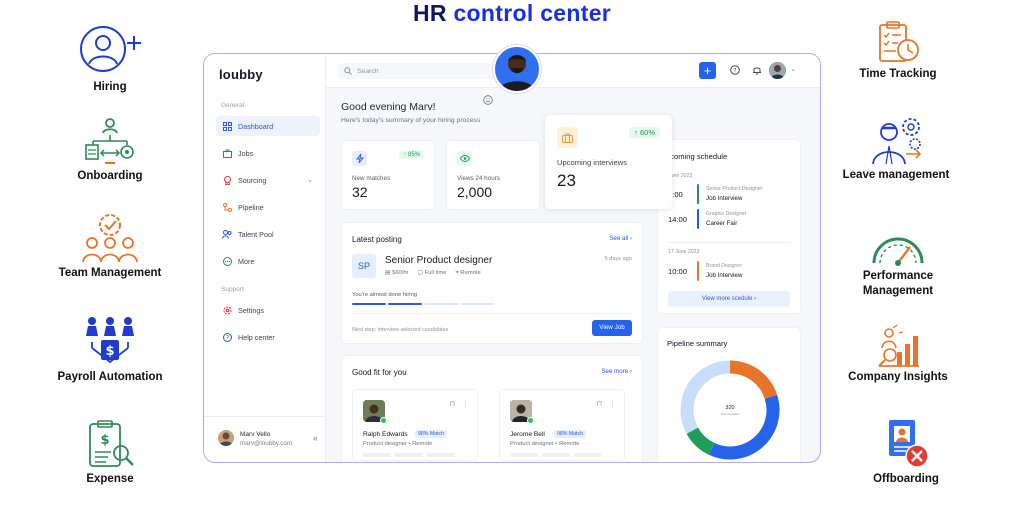 The height and width of the screenshot is (512, 1024). Describe the element at coordinates (897, 141) in the screenshot. I see `leave-gears-icon` at that location.